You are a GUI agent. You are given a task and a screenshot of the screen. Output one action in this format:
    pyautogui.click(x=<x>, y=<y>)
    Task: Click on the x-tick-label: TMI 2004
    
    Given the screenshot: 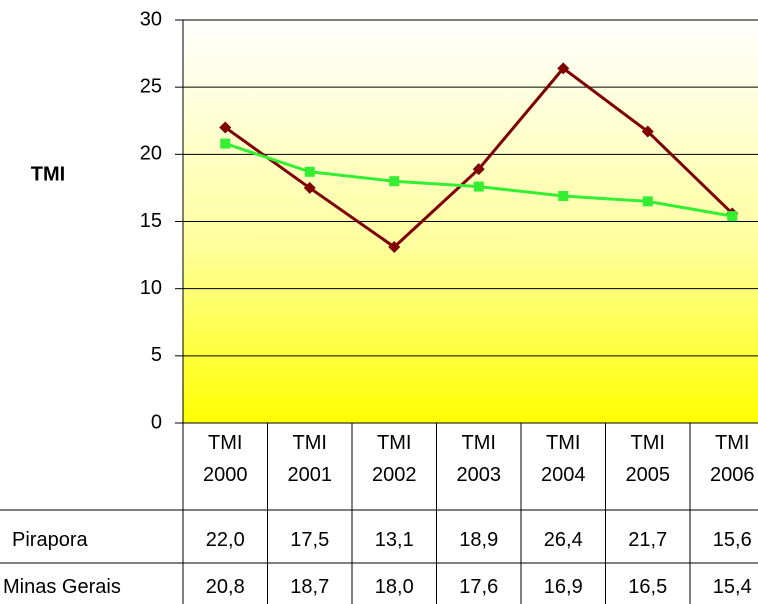 What is the action you would take?
    pyautogui.click(x=563, y=459)
    